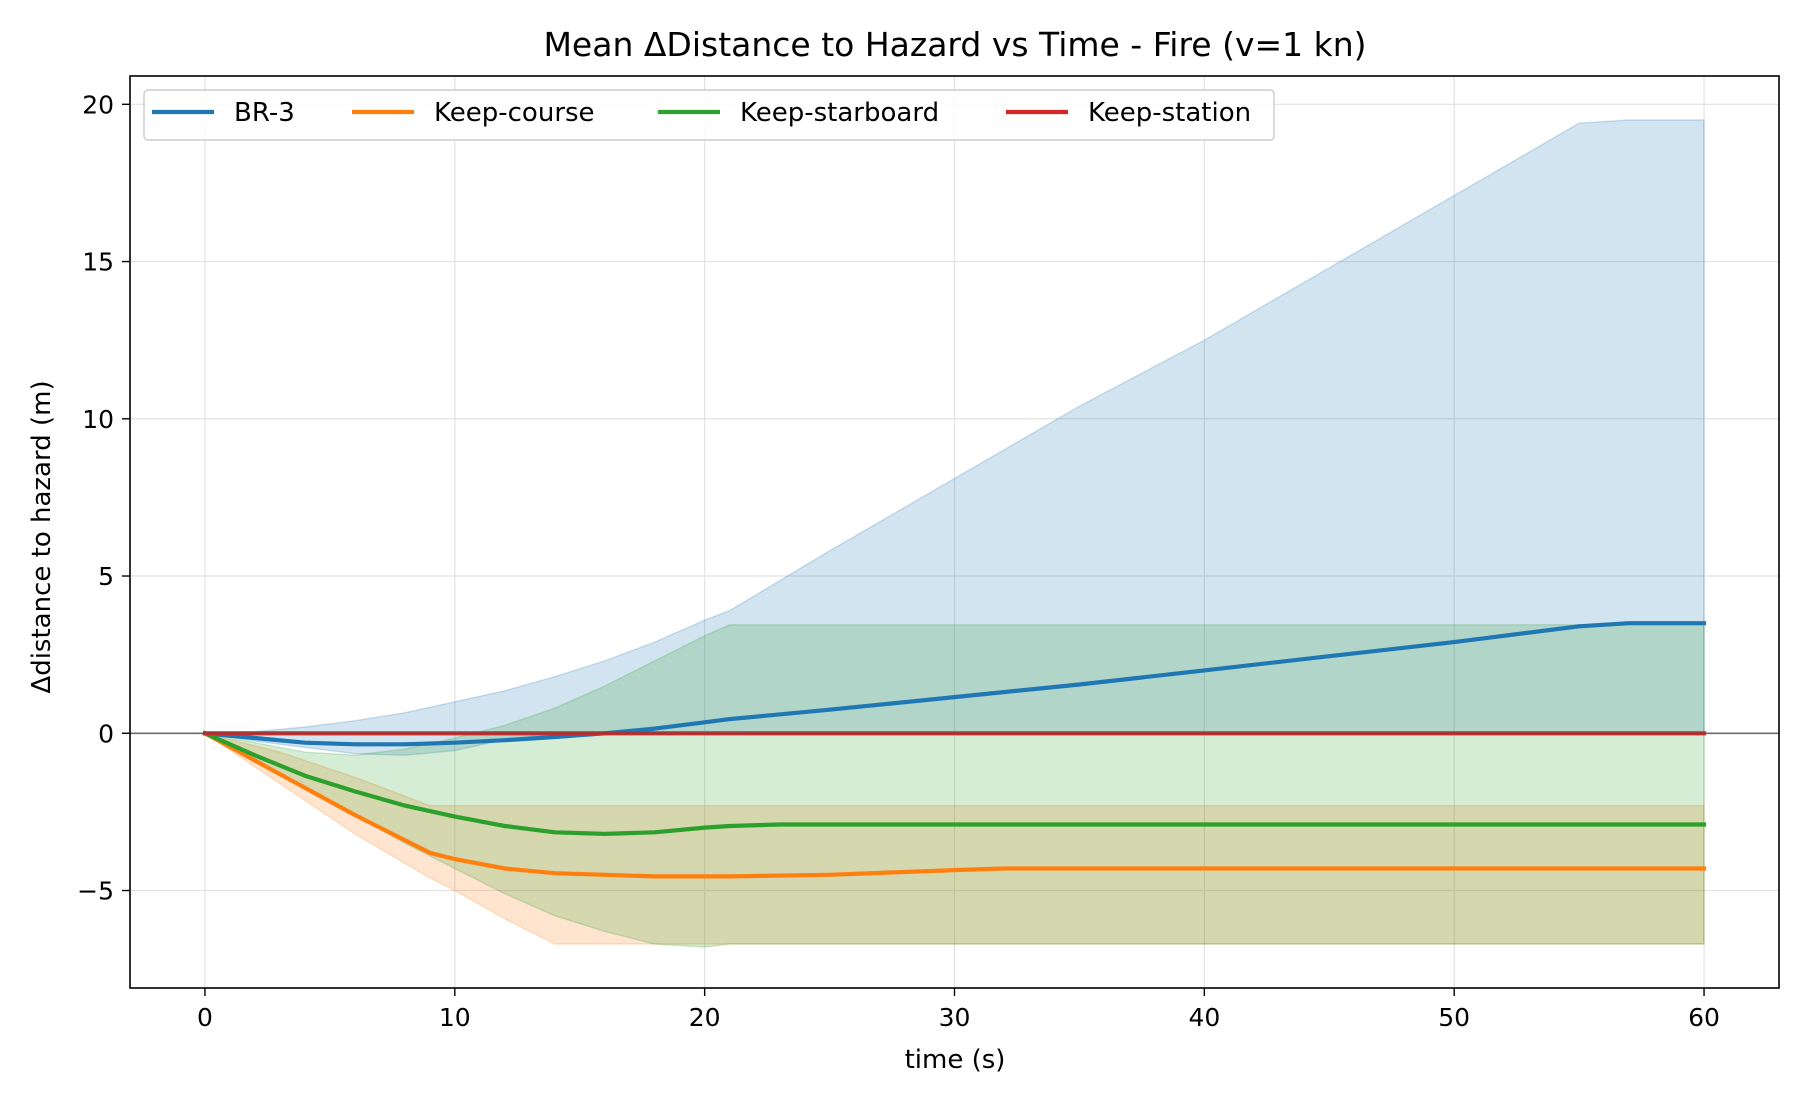  Describe the element at coordinates (839, 113) in the screenshot. I see `legend-label: Keep-starboard` at that location.